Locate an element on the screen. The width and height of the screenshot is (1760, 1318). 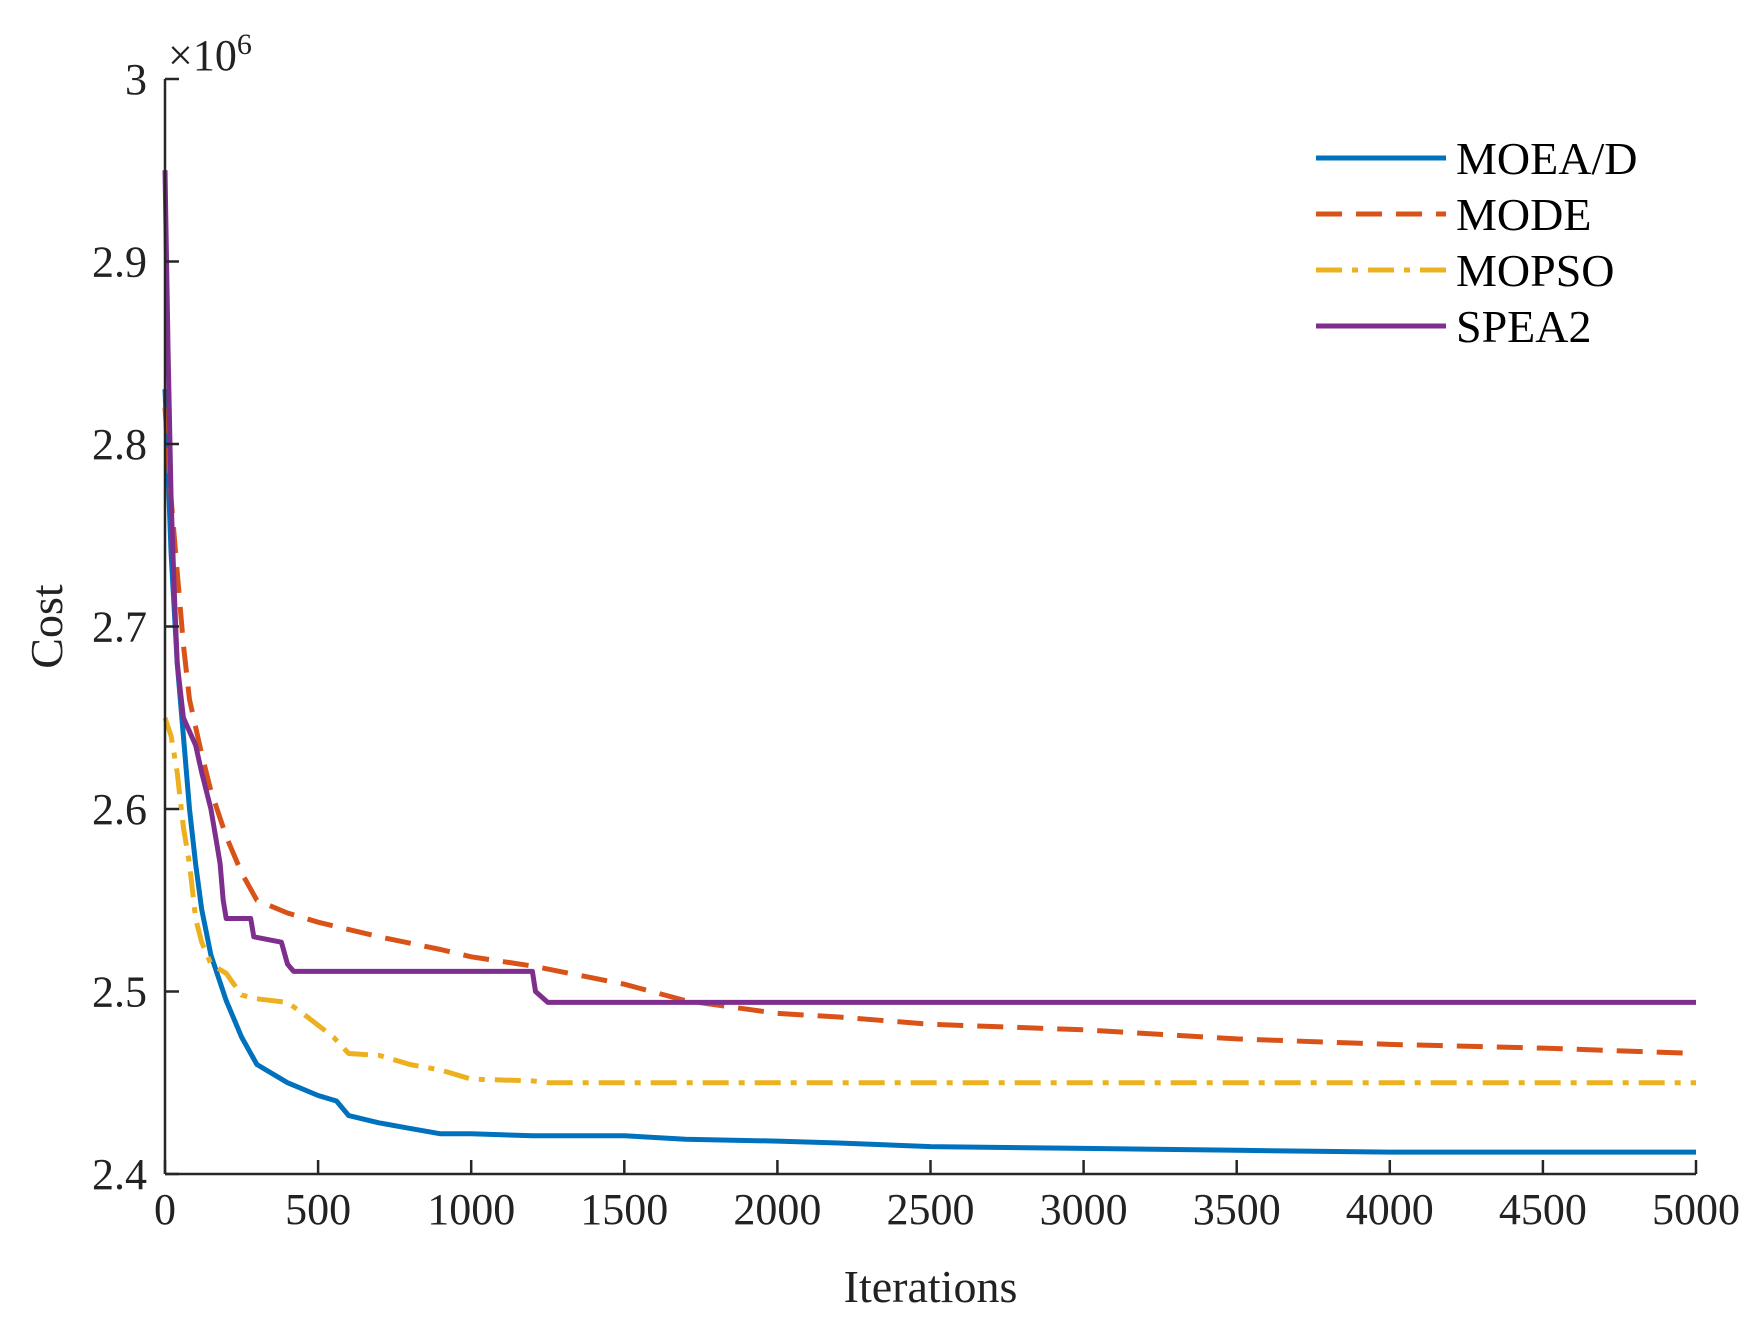
legend-item-spea2: SPEA2 is located at coordinates (1453, 326).